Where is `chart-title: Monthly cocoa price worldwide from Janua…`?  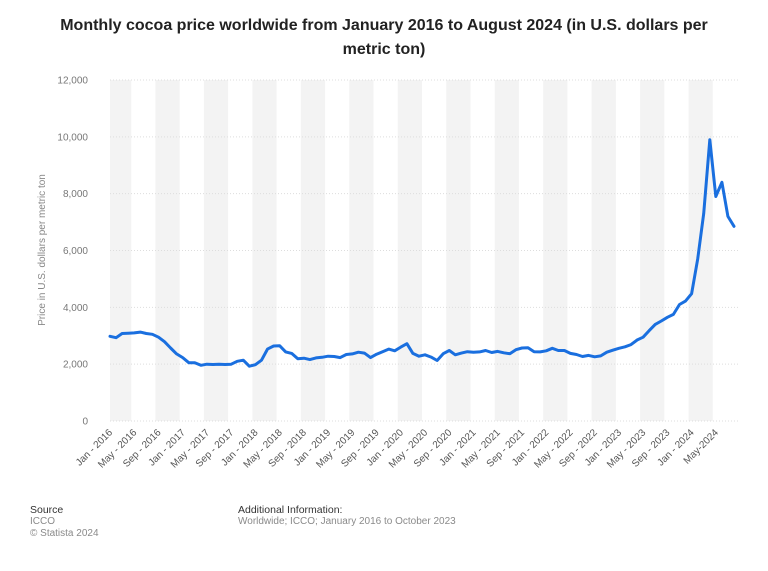
chart-title: Monthly cocoa price worldwide from Janua… is located at coordinates (384, 37).